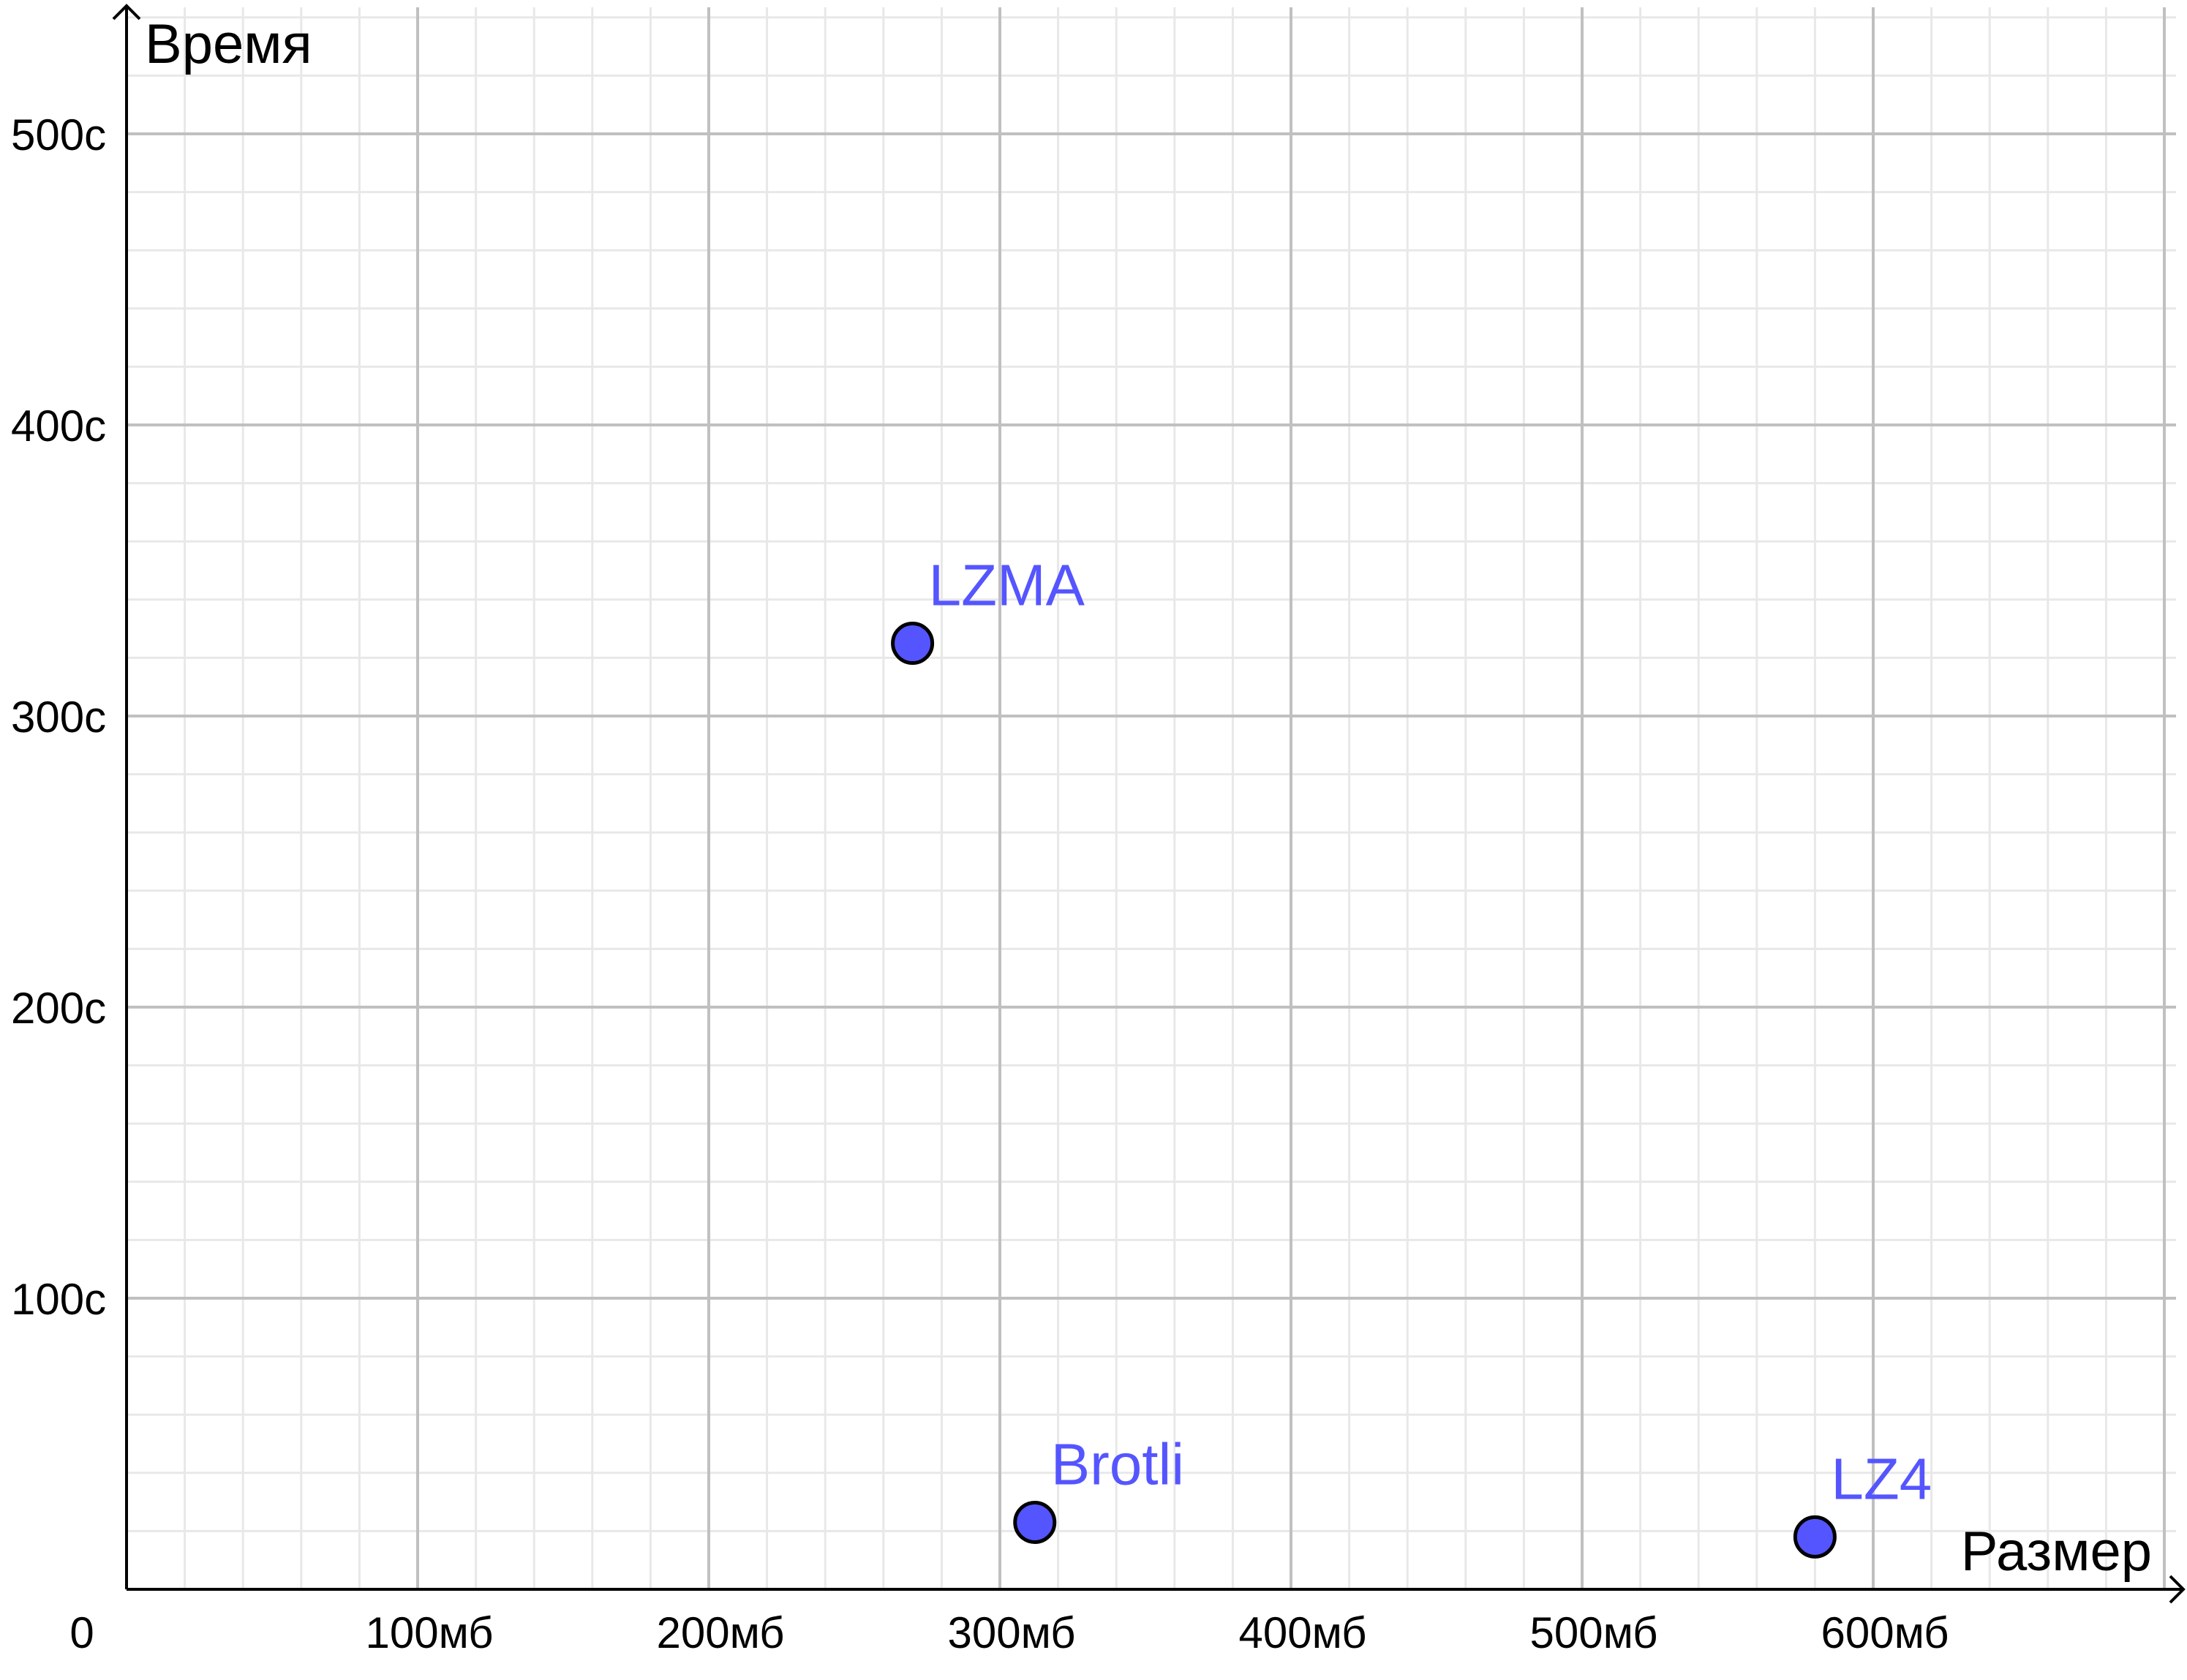 The height and width of the screenshot is (1680, 2187). Describe the element at coordinates (429, 1633) in the screenshot. I see `x-tick-label: 100мб` at that location.